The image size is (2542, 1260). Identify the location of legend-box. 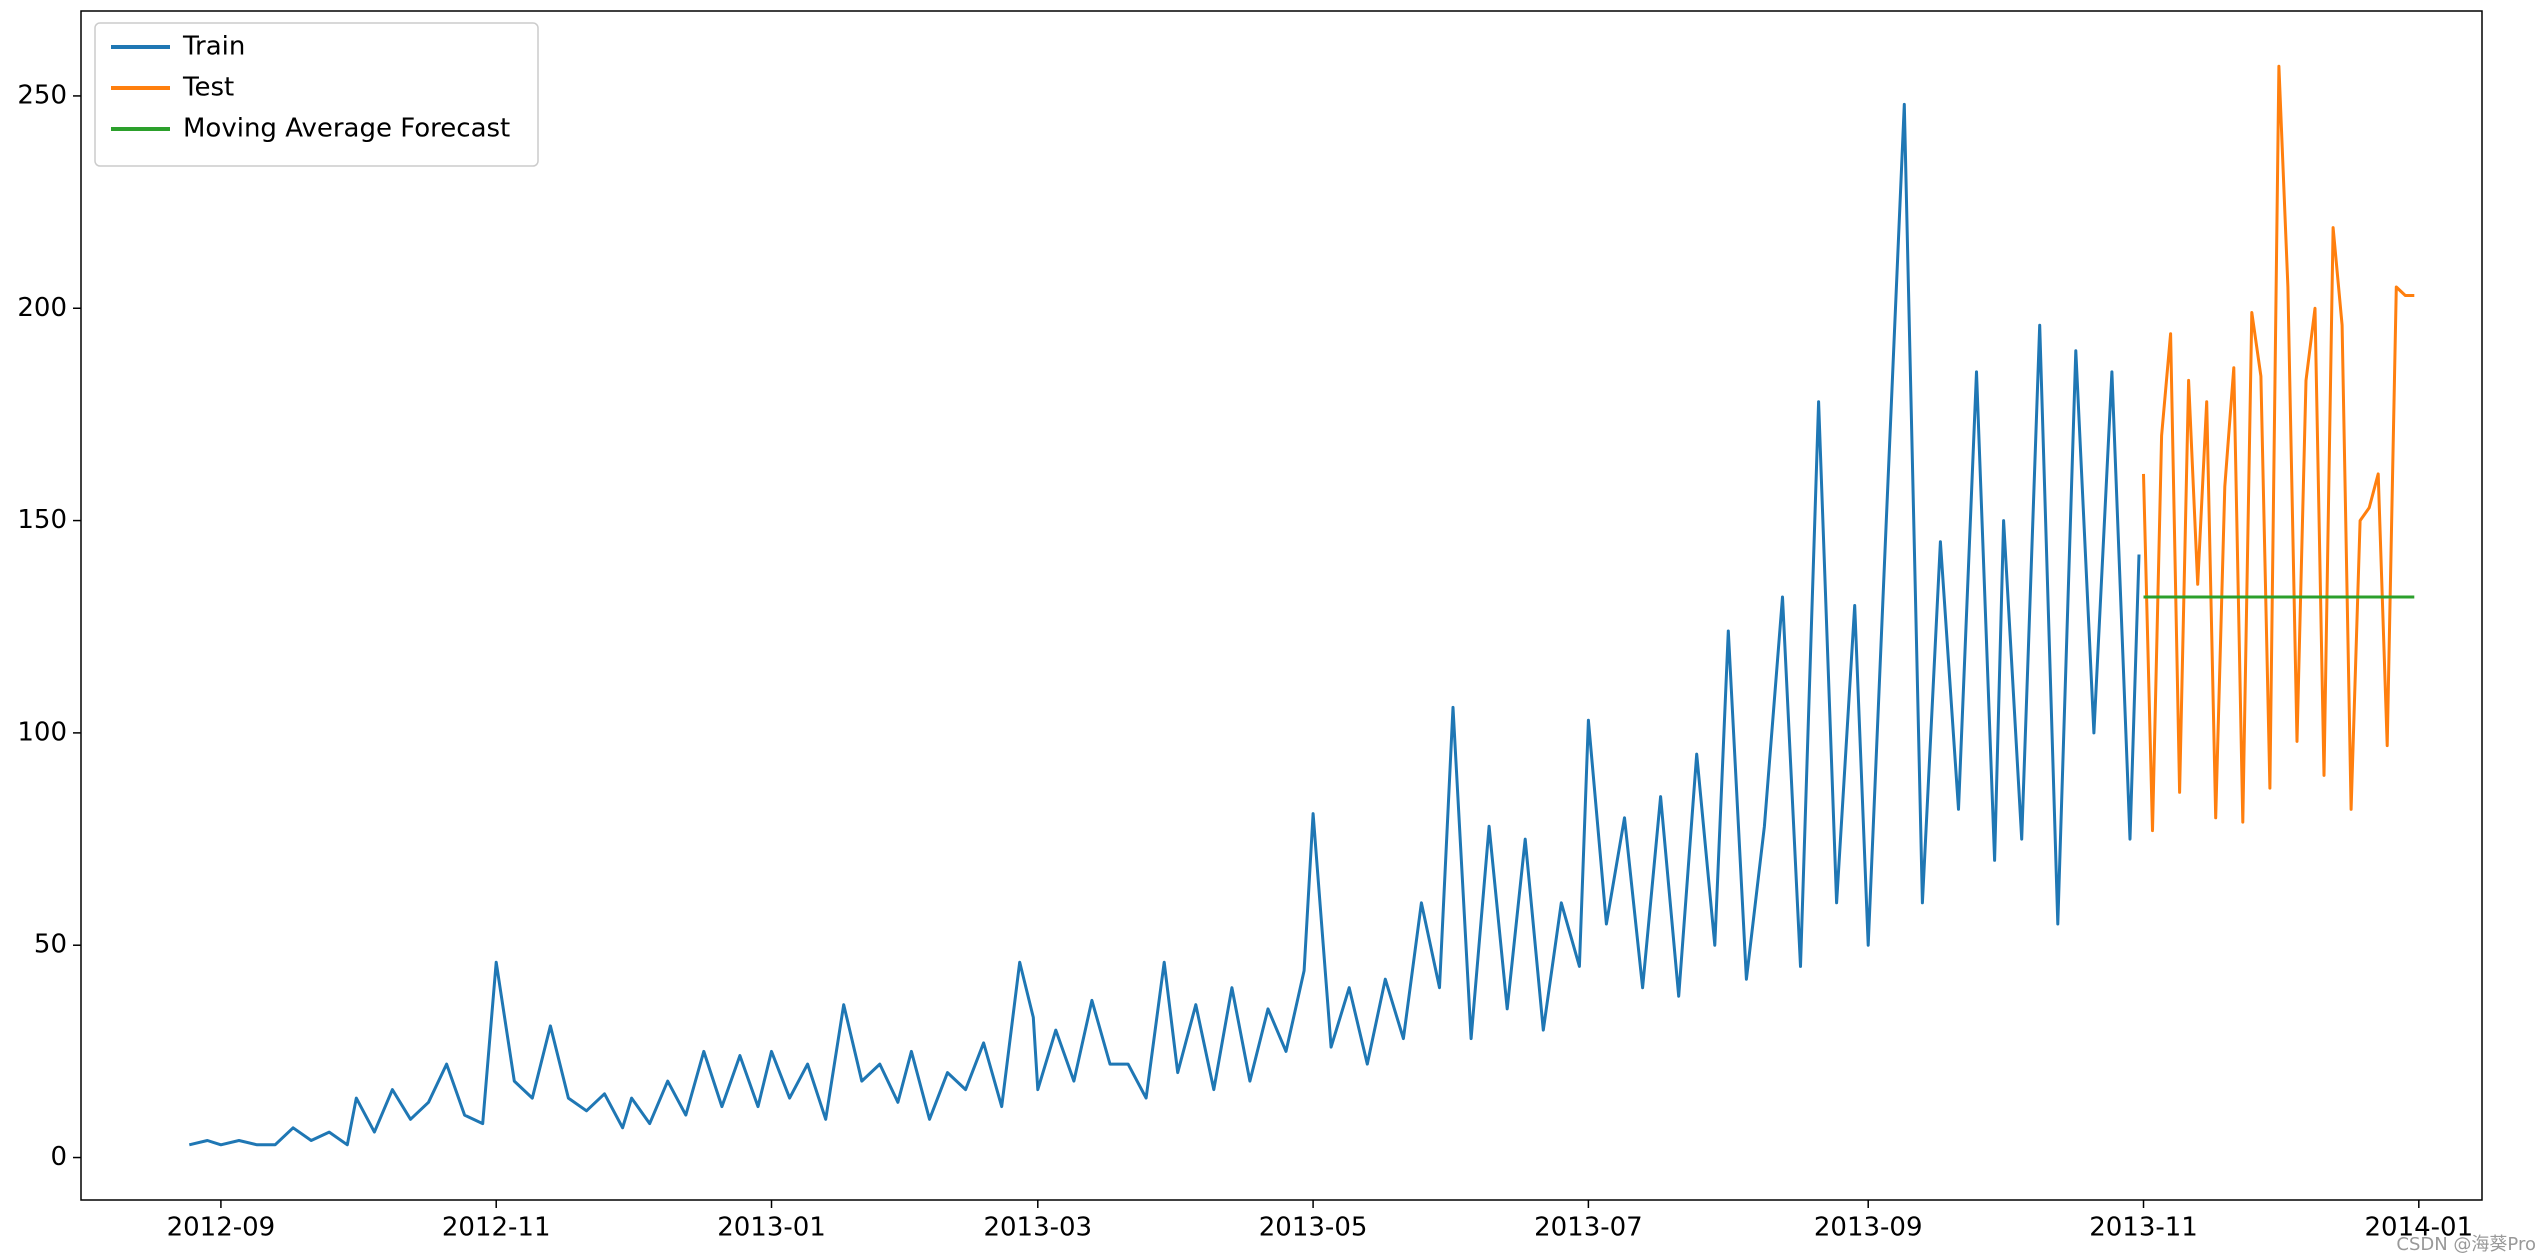
(316, 94).